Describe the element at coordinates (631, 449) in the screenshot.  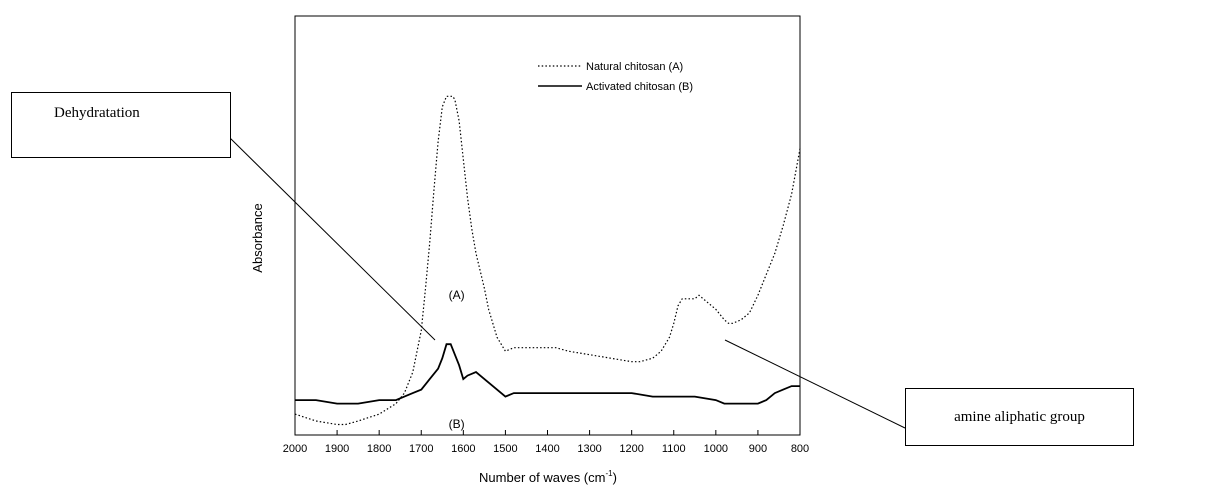
I see `x-tick-label-1200: 1200` at that location.